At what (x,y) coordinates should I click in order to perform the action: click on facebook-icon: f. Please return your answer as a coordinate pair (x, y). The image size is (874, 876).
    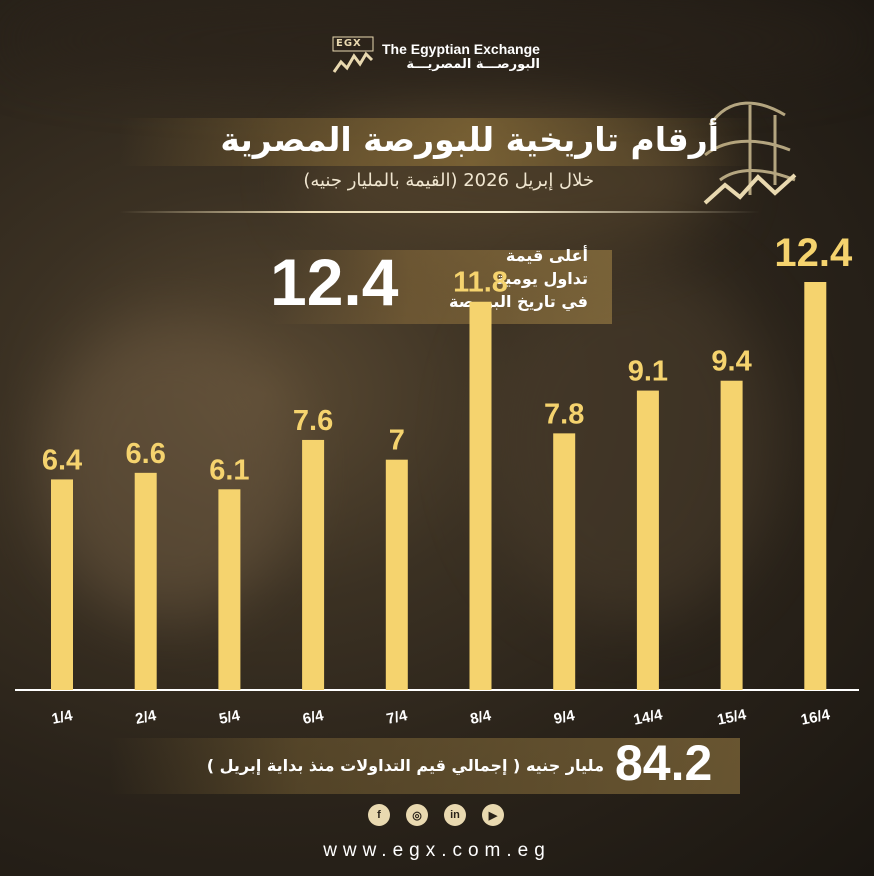
    Looking at the image, I should click on (379, 815).